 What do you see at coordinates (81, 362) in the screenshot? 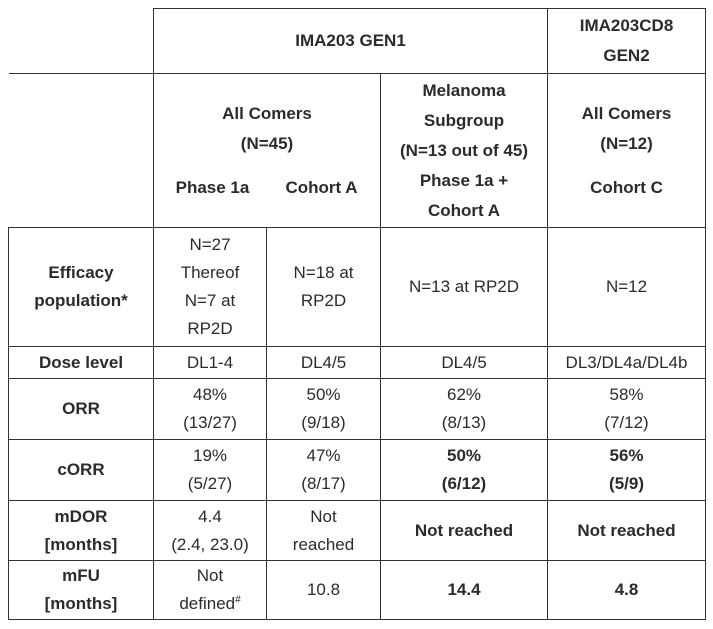
I see `row-label-dose: Dose level` at bounding box center [81, 362].